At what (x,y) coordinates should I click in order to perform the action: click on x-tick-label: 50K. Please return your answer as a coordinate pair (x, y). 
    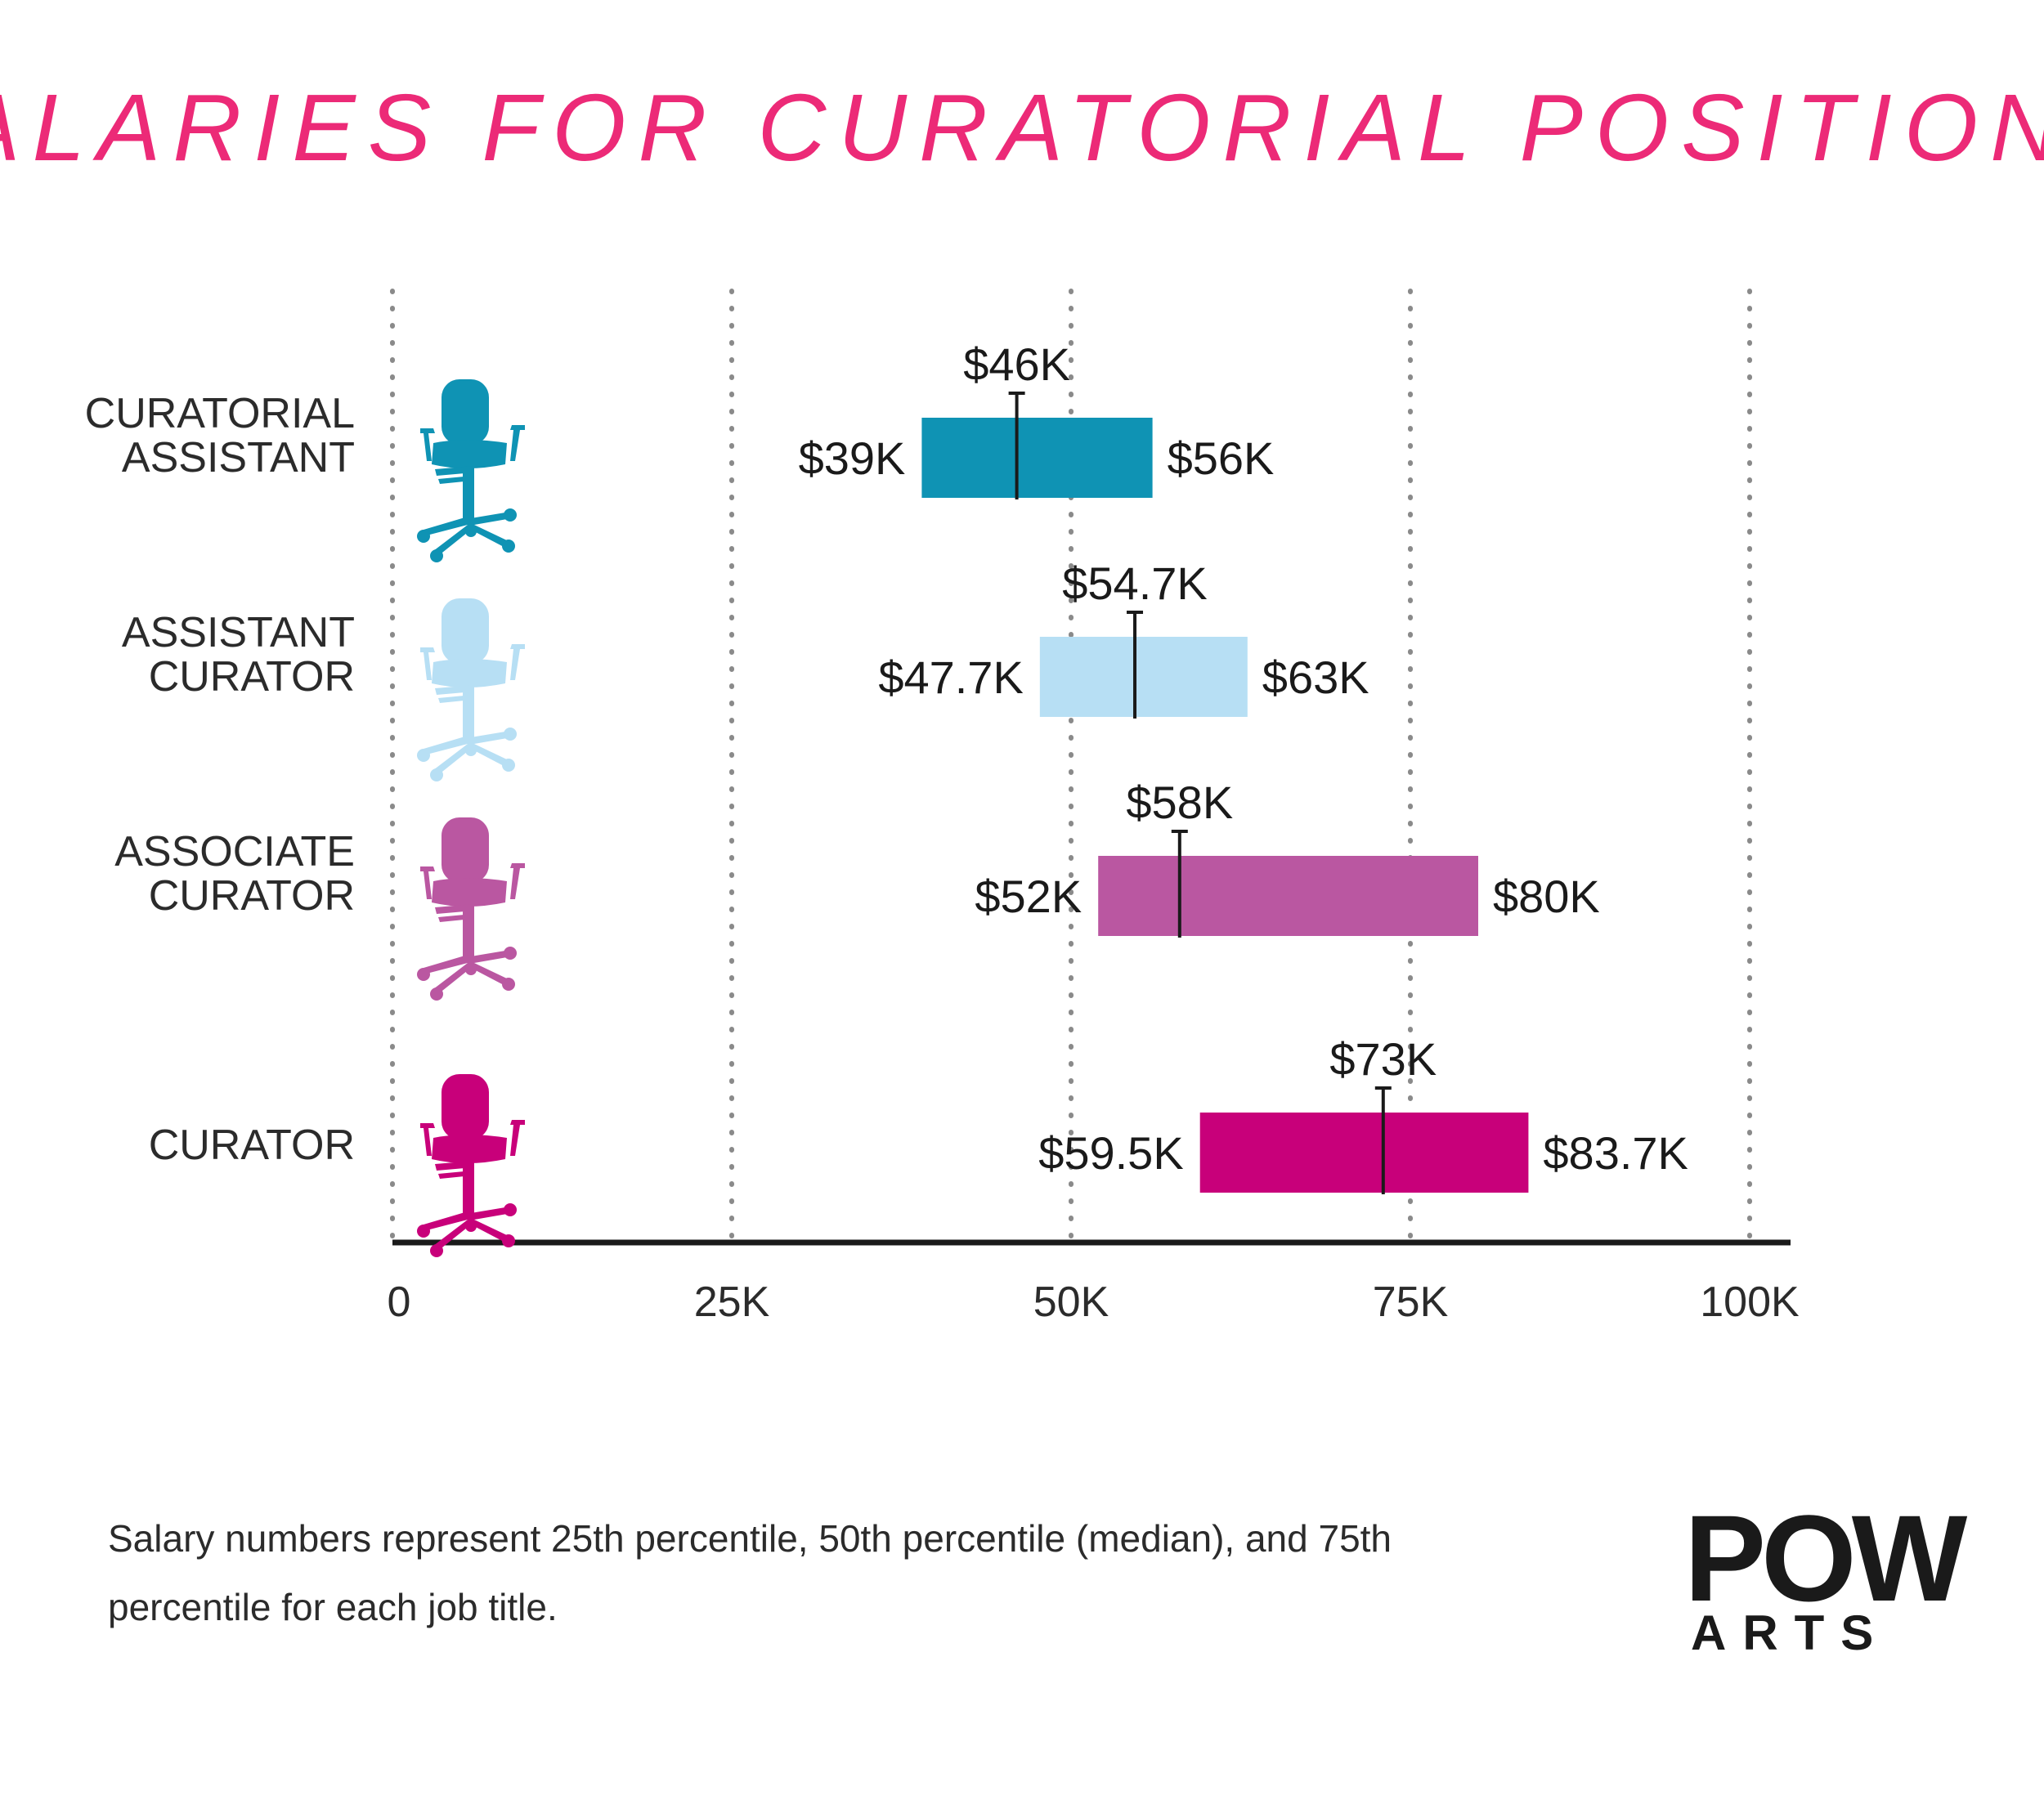
    Looking at the image, I should click on (1071, 1302).